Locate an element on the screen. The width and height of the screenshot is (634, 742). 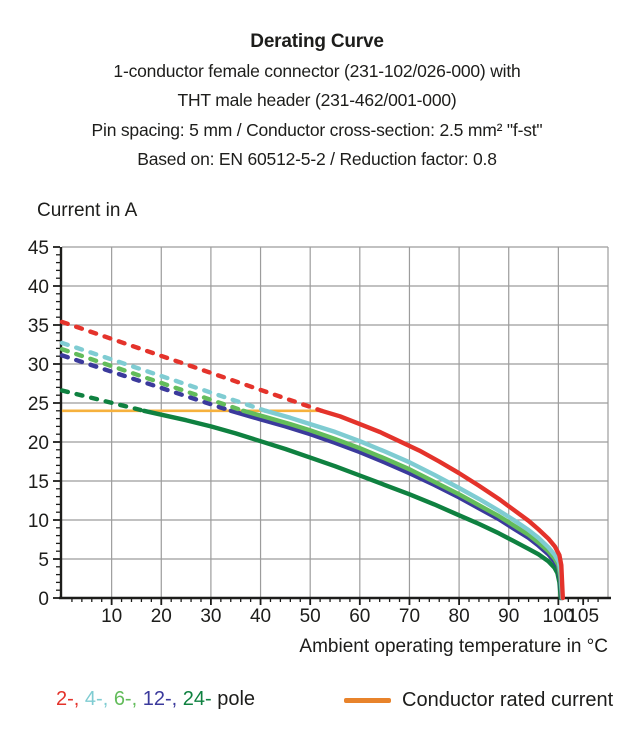
y-tick-label: 30 is located at coordinates (38, 365).